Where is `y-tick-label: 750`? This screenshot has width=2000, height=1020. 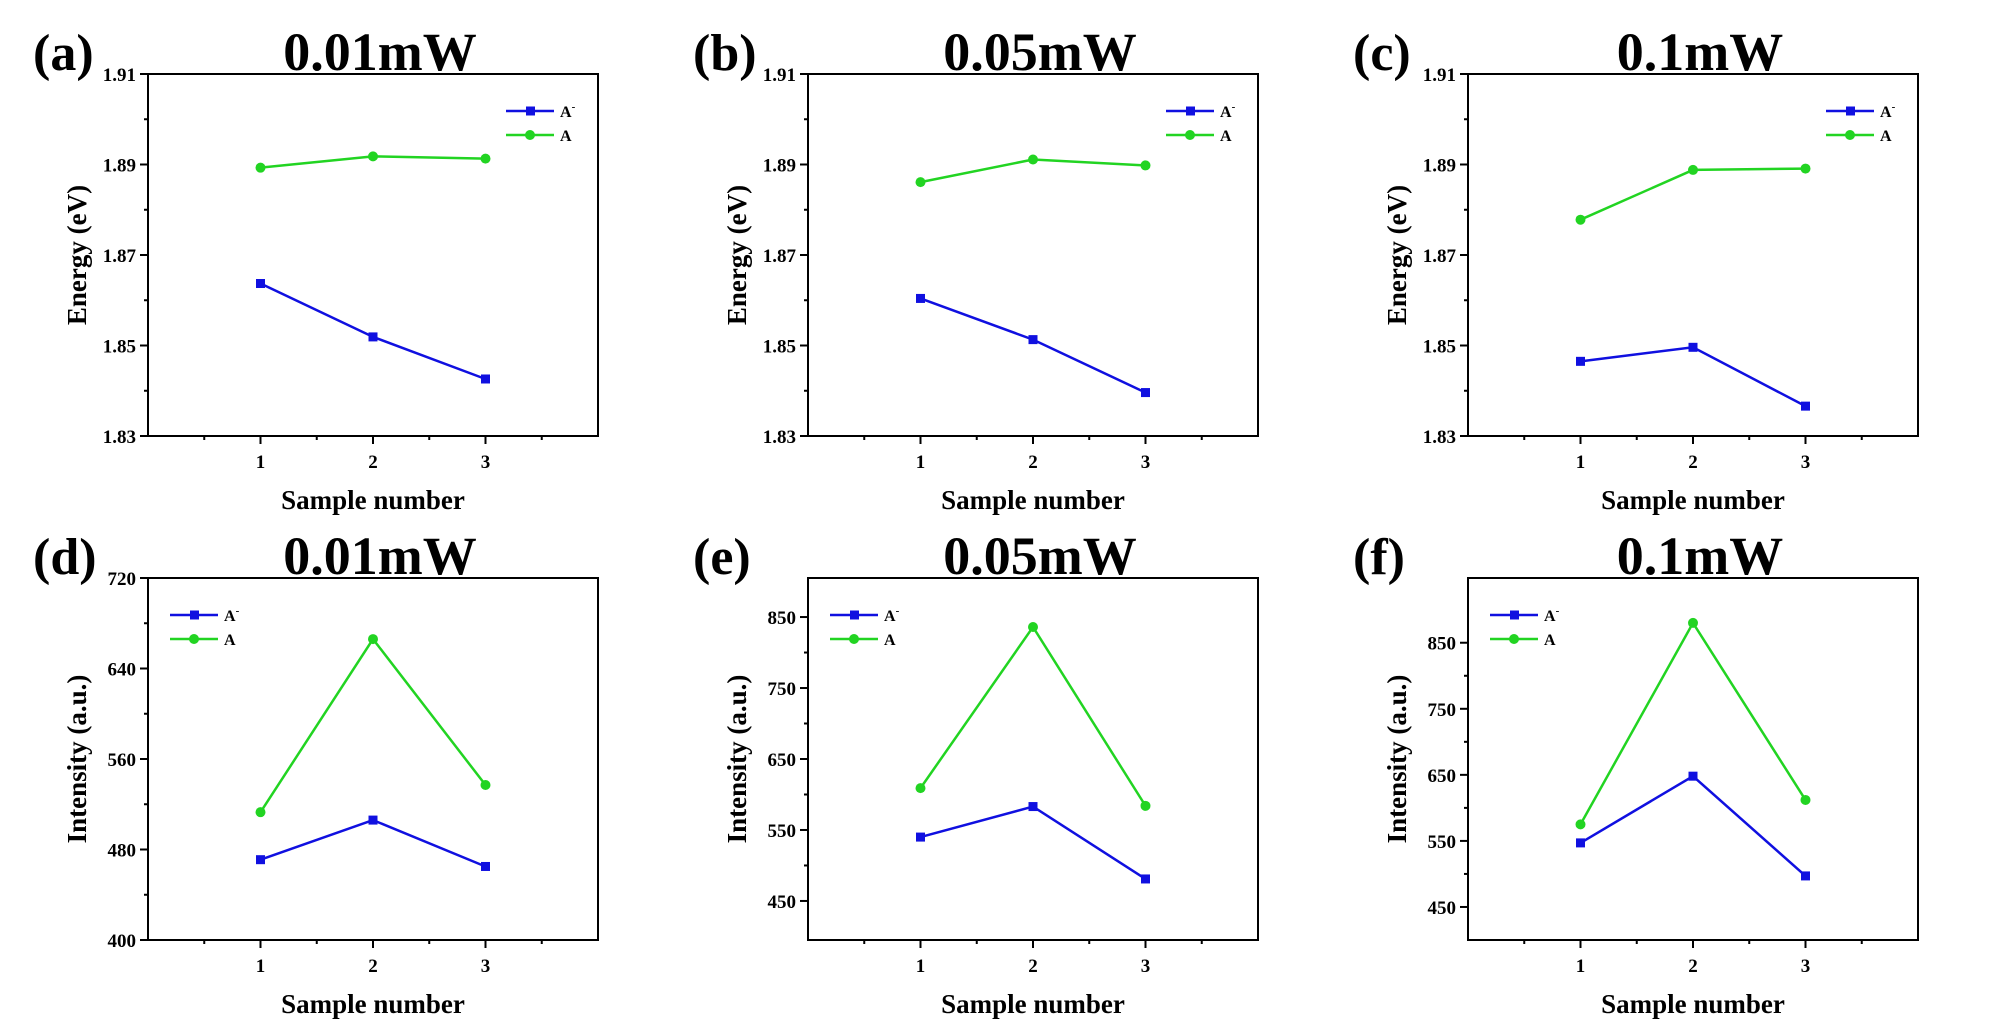
y-tick-label: 750 is located at coordinates (1442, 710).